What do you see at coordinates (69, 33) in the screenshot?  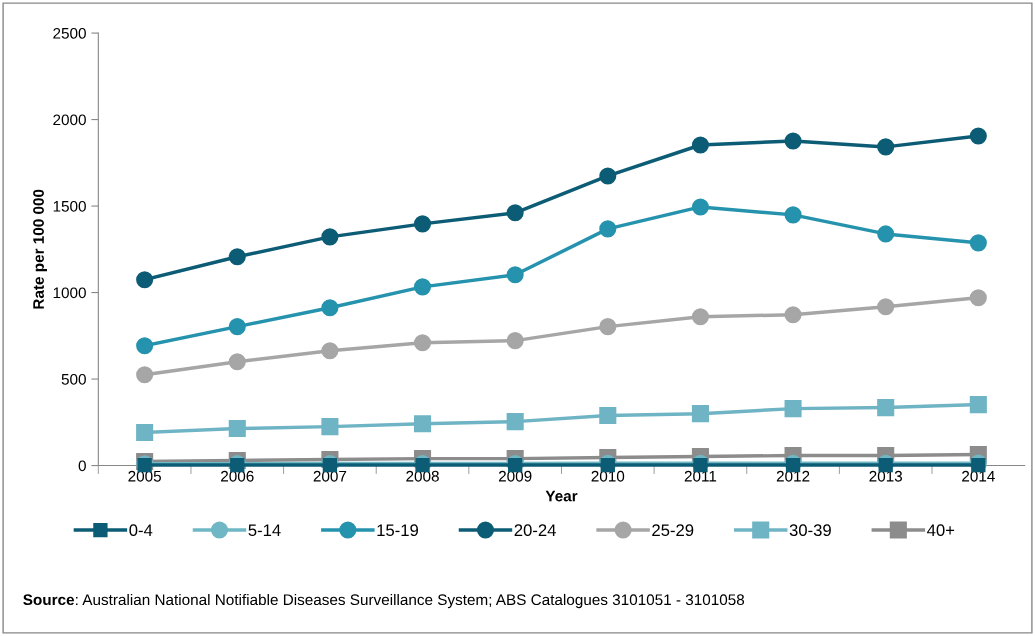 I see `y-tick-label: 2500` at bounding box center [69, 33].